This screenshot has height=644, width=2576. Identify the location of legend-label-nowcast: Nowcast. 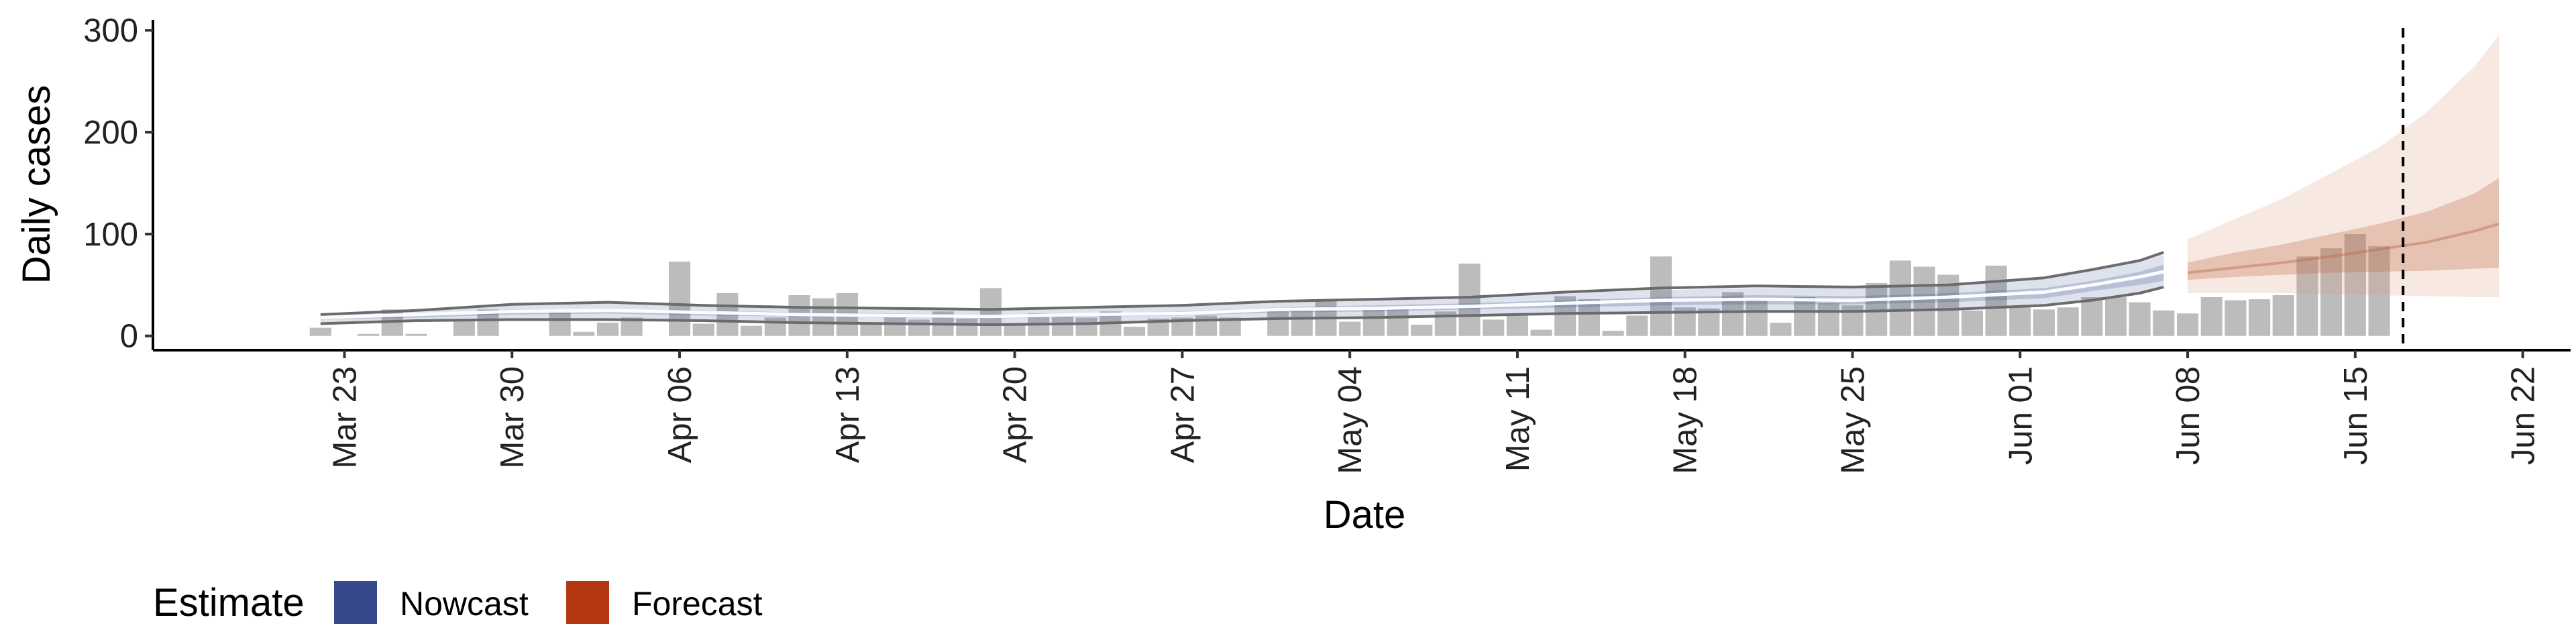
(464, 604).